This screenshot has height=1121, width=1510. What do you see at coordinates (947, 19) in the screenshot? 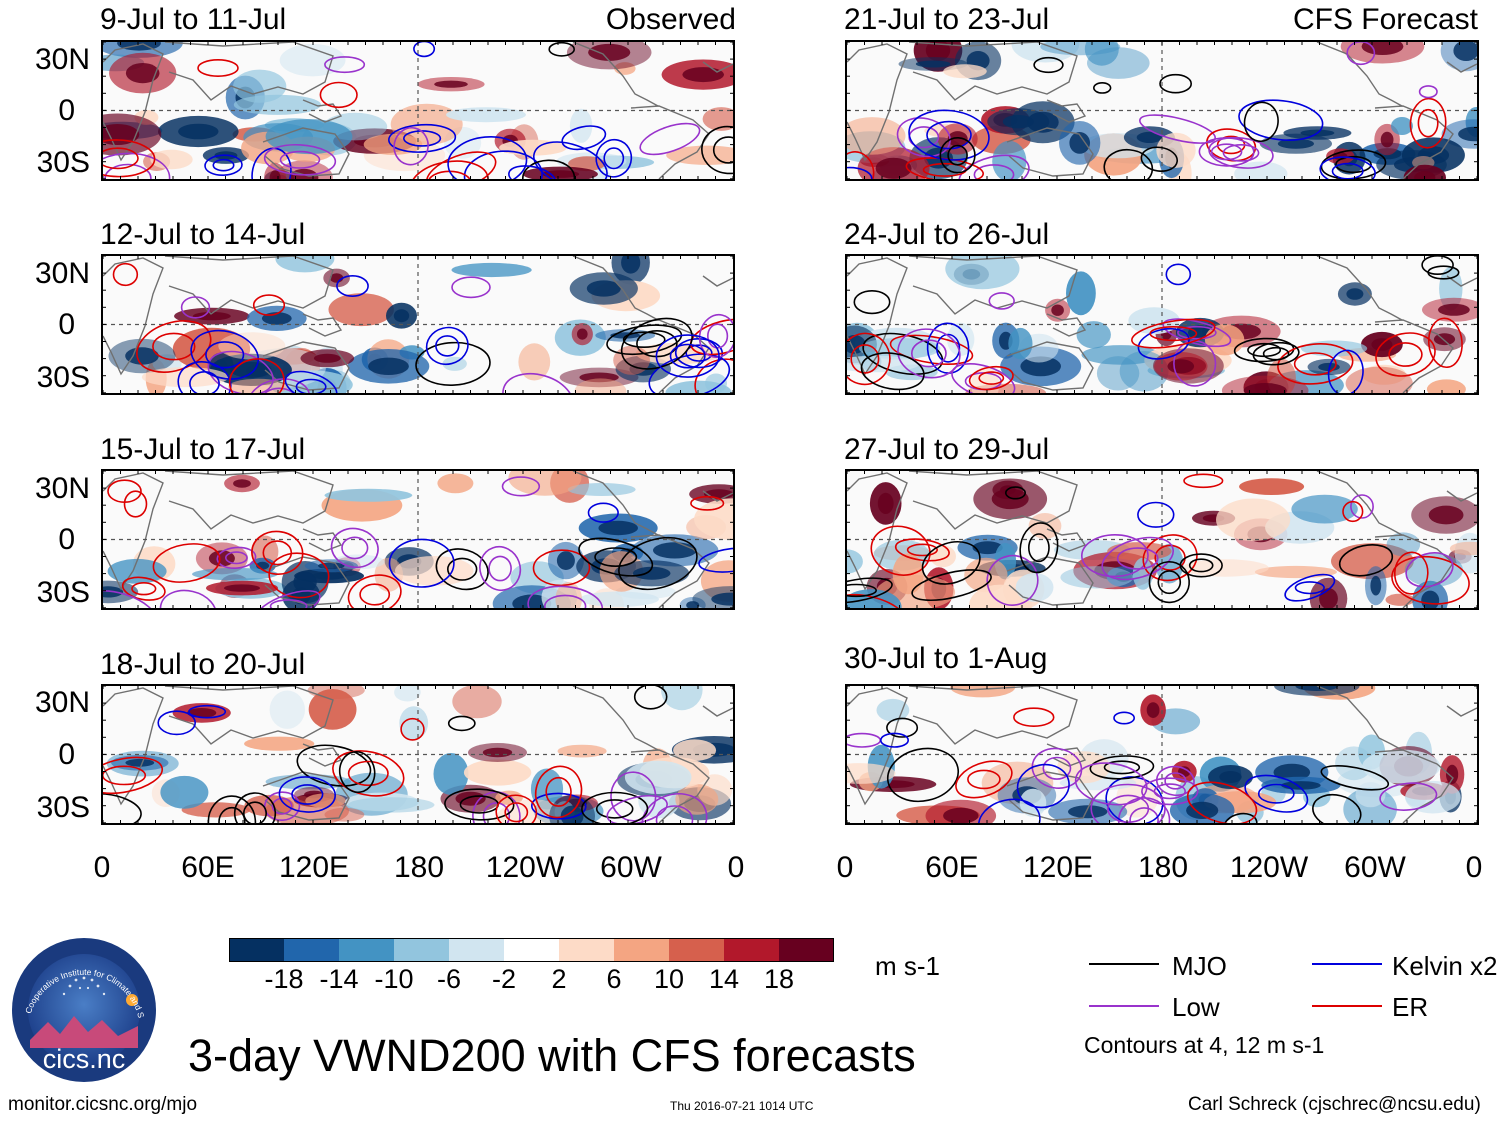
I see `panel-title-2: 21-Jul to 23-Jul` at bounding box center [947, 19].